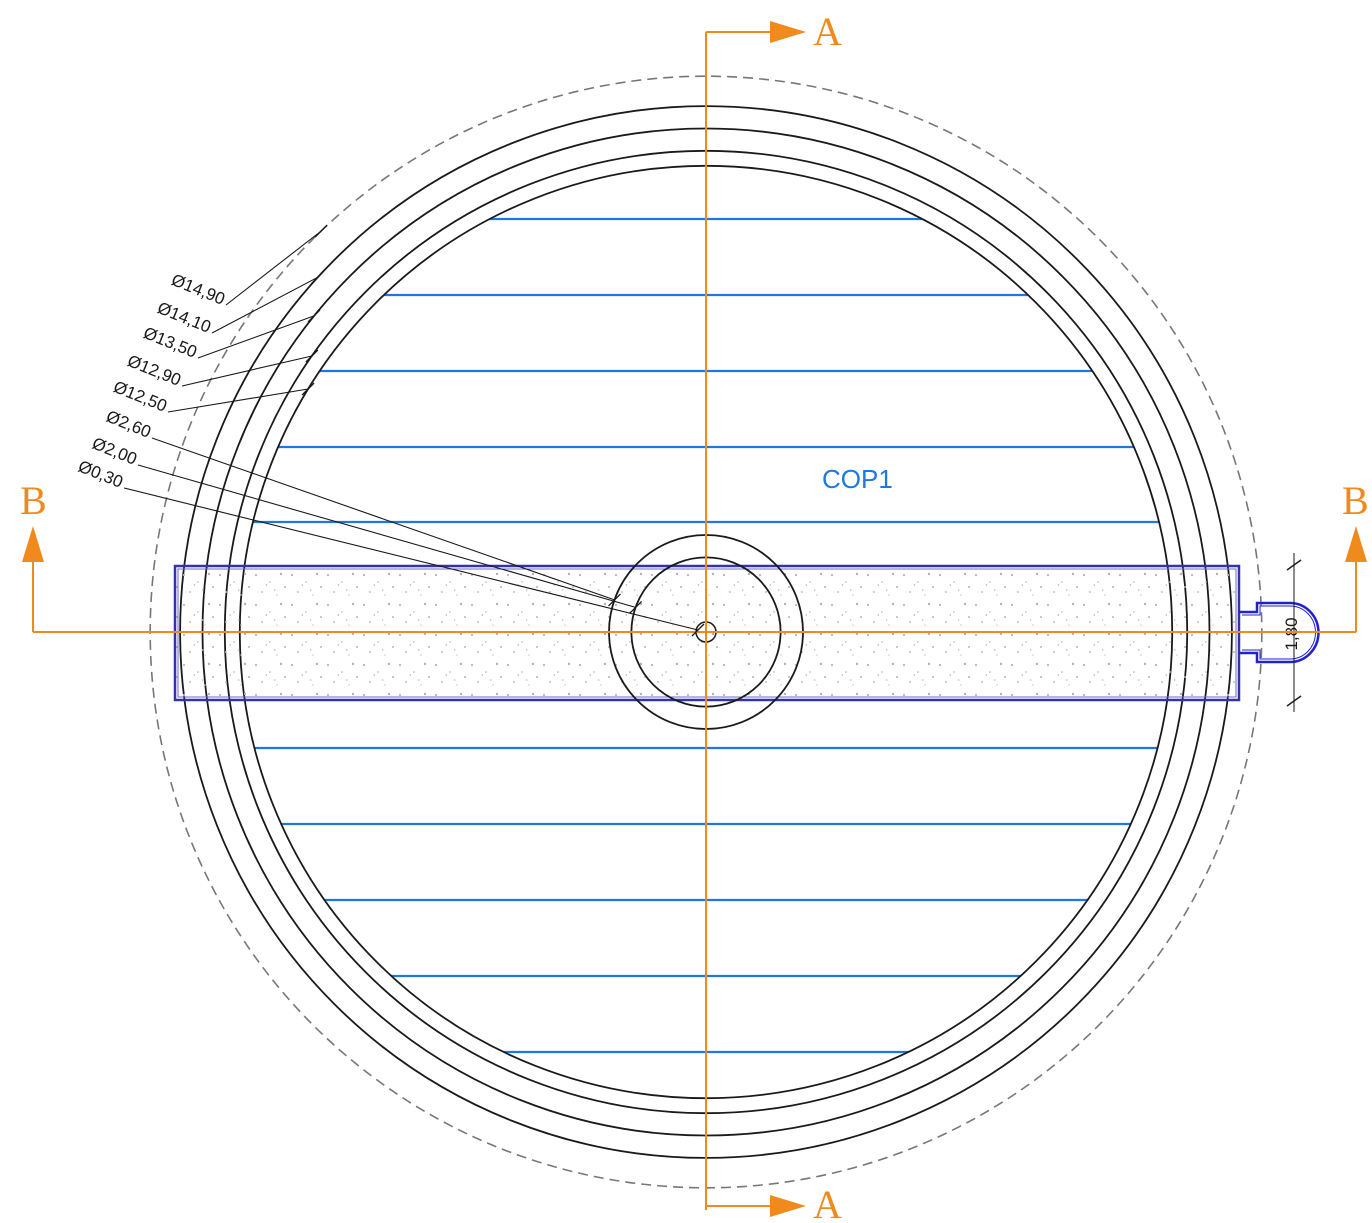 This screenshot has width=1372, height=1223. What do you see at coordinates (129, 424) in the screenshot?
I see `diameter-label: Ø2,60` at bounding box center [129, 424].